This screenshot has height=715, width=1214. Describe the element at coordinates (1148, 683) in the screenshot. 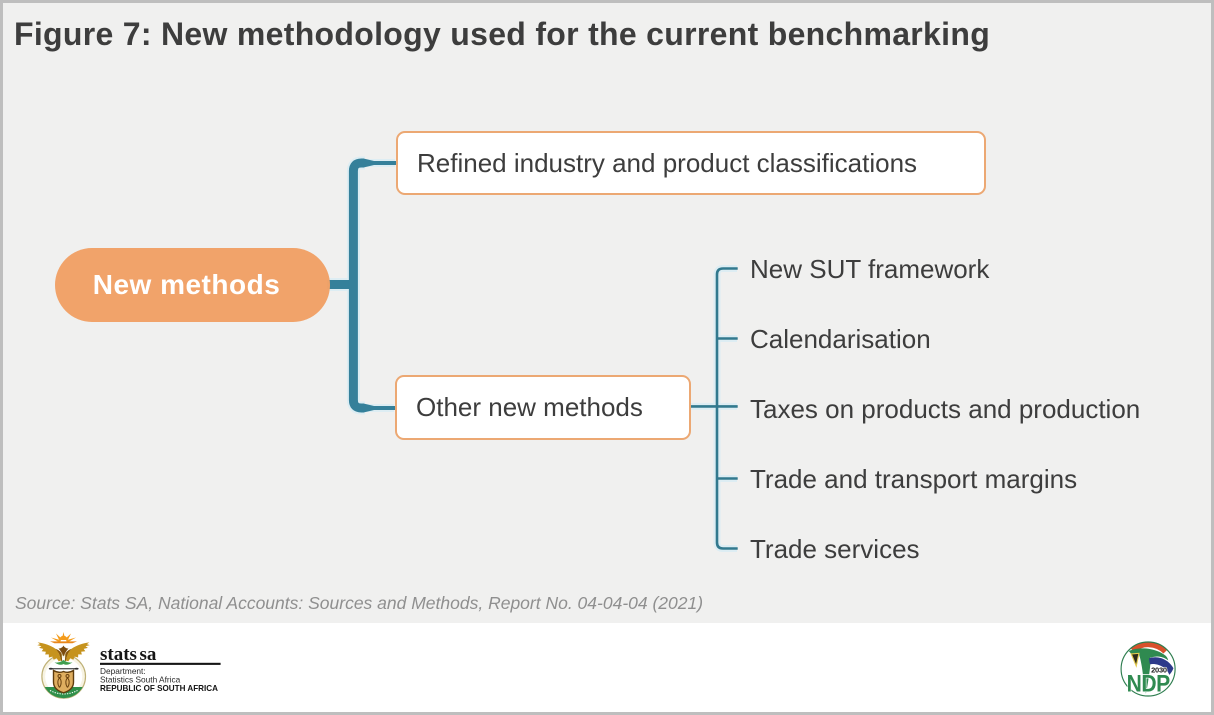

I see `svg-text: NDP` at that location.